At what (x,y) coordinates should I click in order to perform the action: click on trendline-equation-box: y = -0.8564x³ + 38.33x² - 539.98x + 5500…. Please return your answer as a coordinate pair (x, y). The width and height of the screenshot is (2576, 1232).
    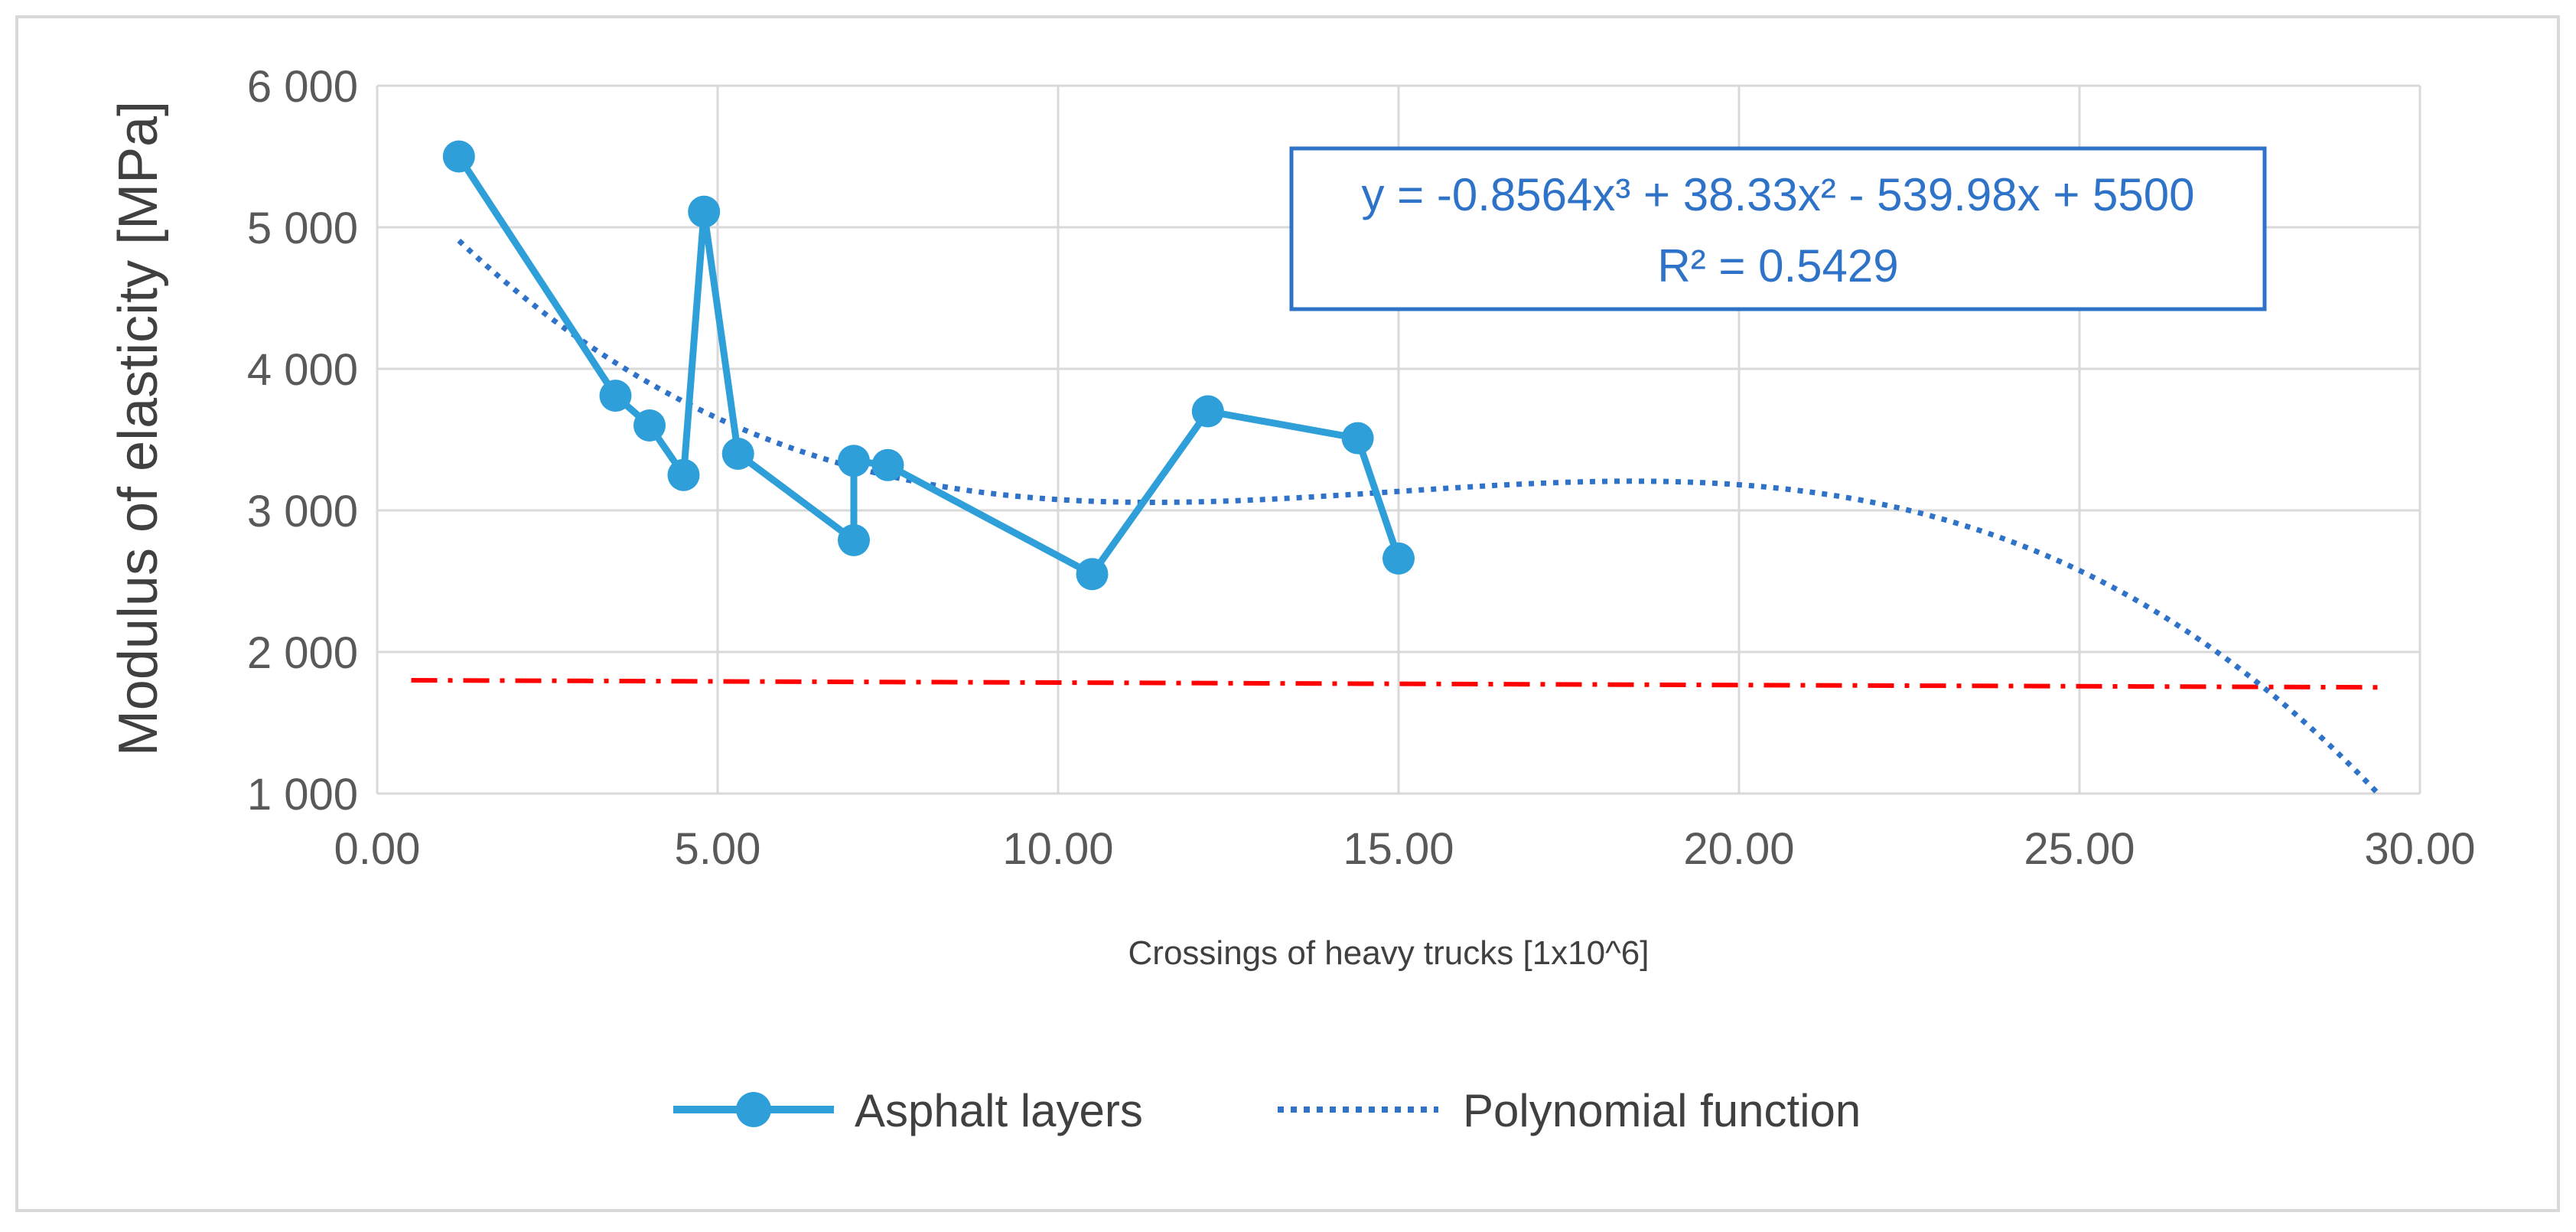
    Looking at the image, I should click on (1778, 229).